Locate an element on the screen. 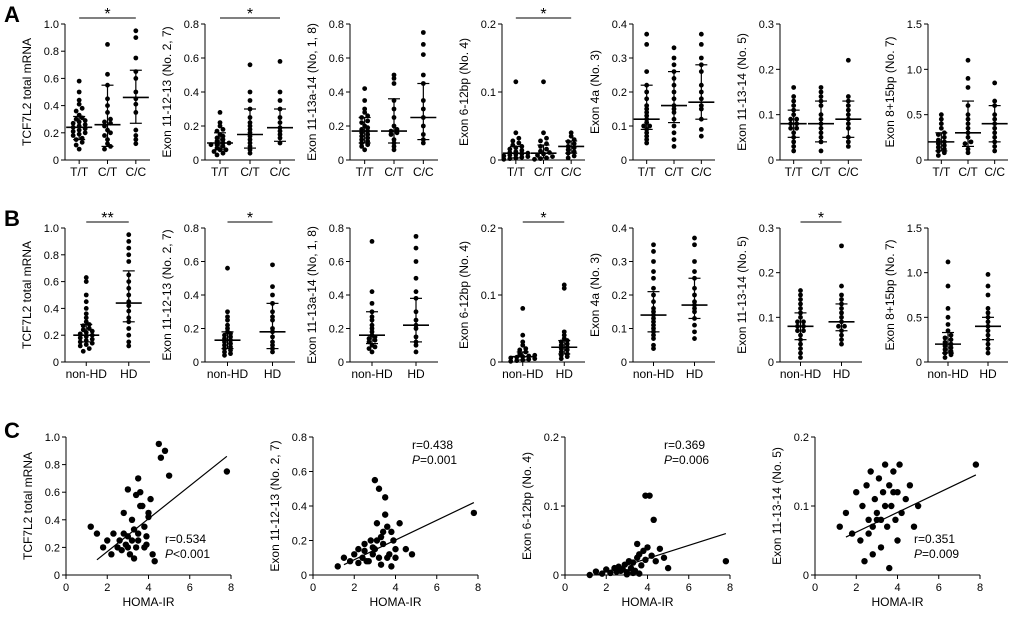 The image size is (1020, 620). dot-plot-13: 0 0.5 1.0 1.5 non-HD HD Exon 8+15bp (No. 7) is located at coordinates (945, 302).